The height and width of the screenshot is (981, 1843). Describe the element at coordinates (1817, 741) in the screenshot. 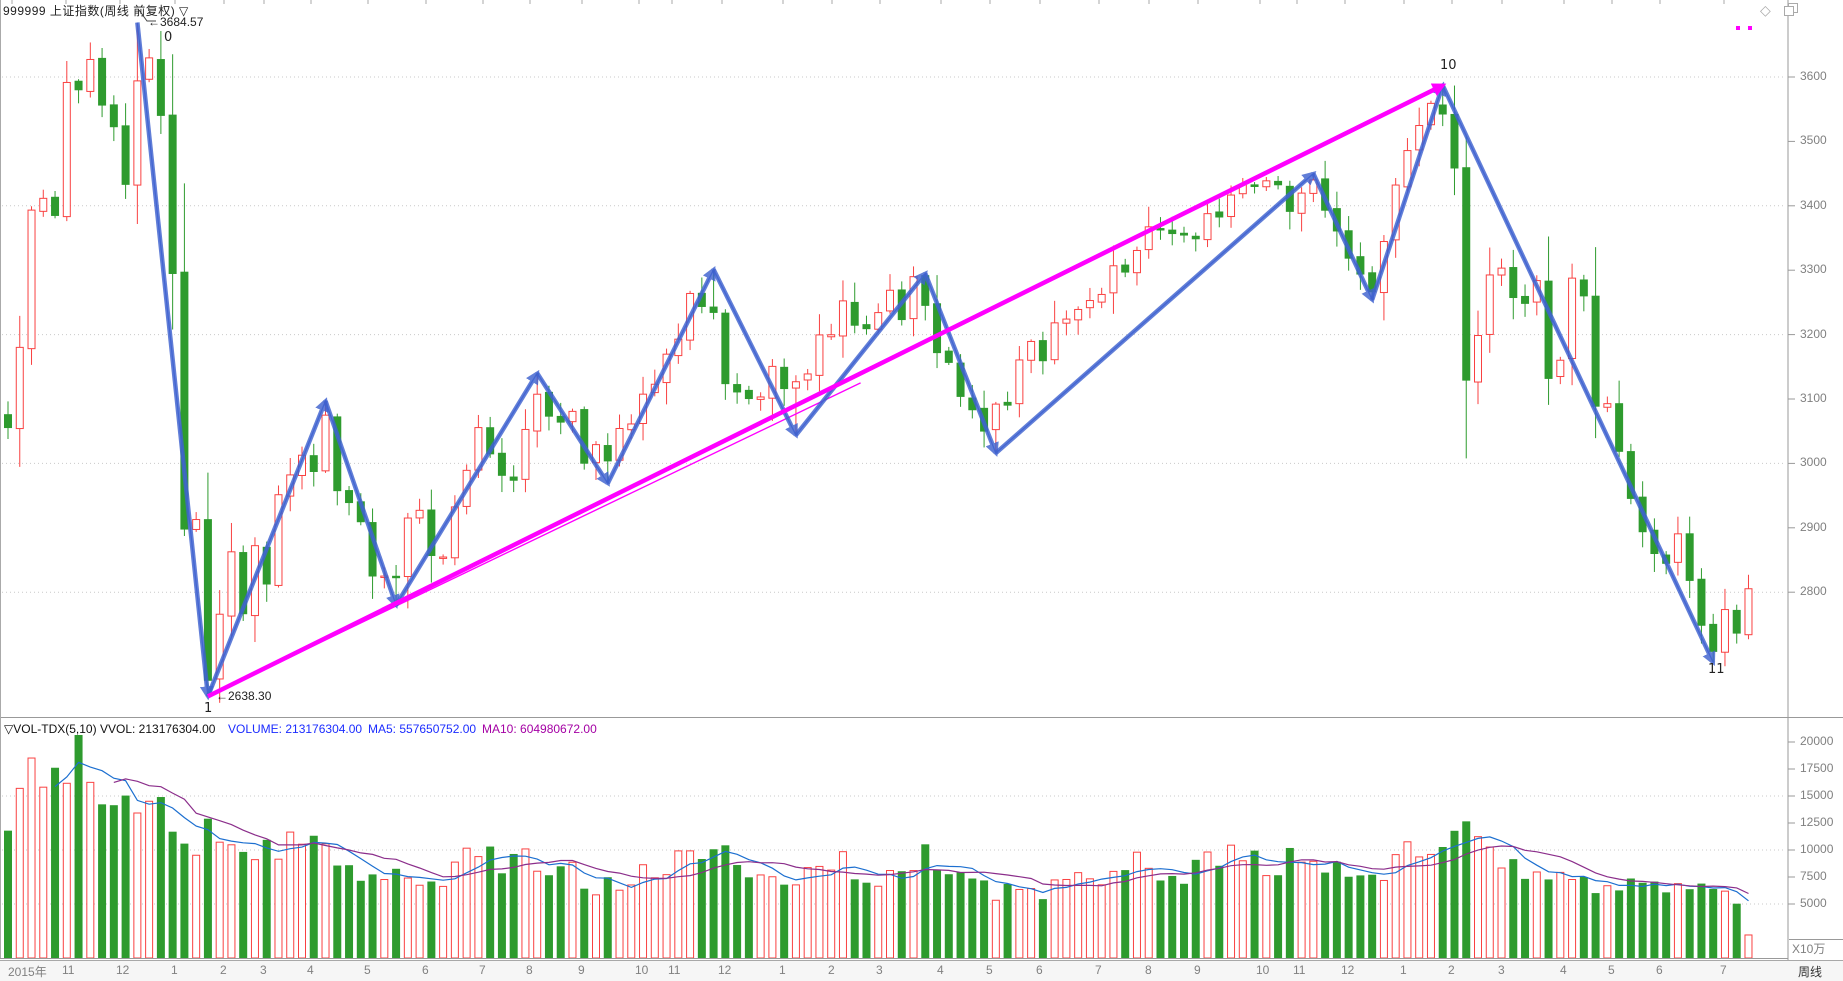

I see `volume-axis-label: 20000` at that location.